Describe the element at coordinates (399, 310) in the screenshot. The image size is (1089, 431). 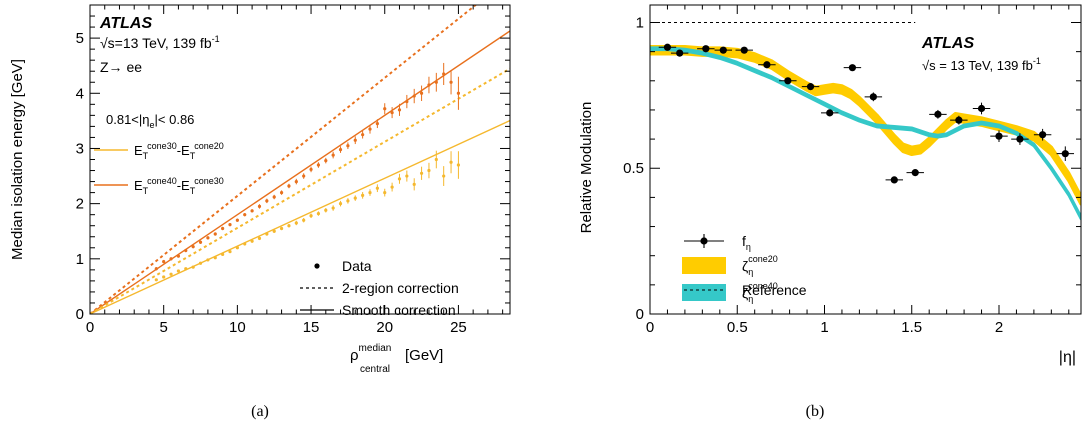
I see `legend-bottom-label-a-2: Smooth correction` at that location.